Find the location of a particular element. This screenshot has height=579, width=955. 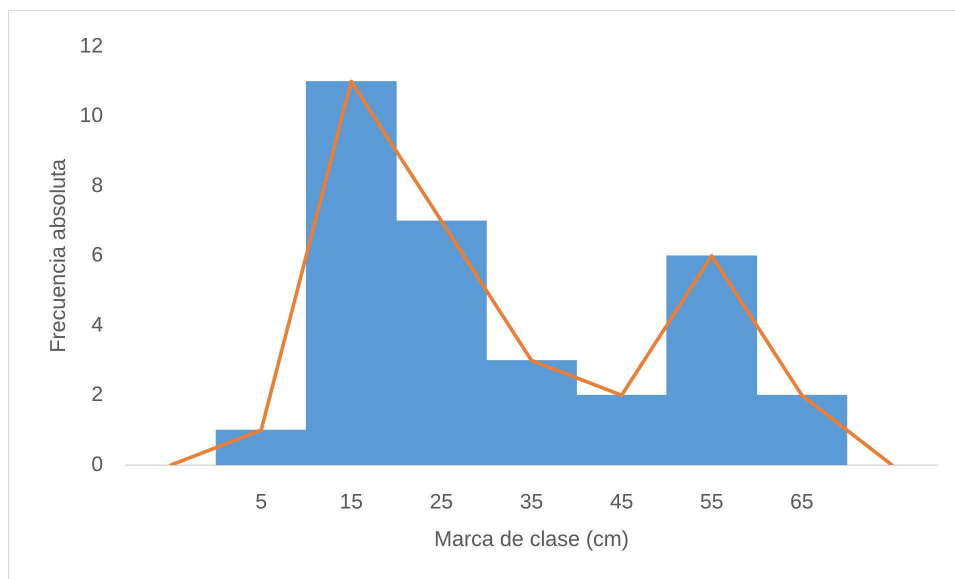

x-tick-label: 65 is located at coordinates (802, 502).